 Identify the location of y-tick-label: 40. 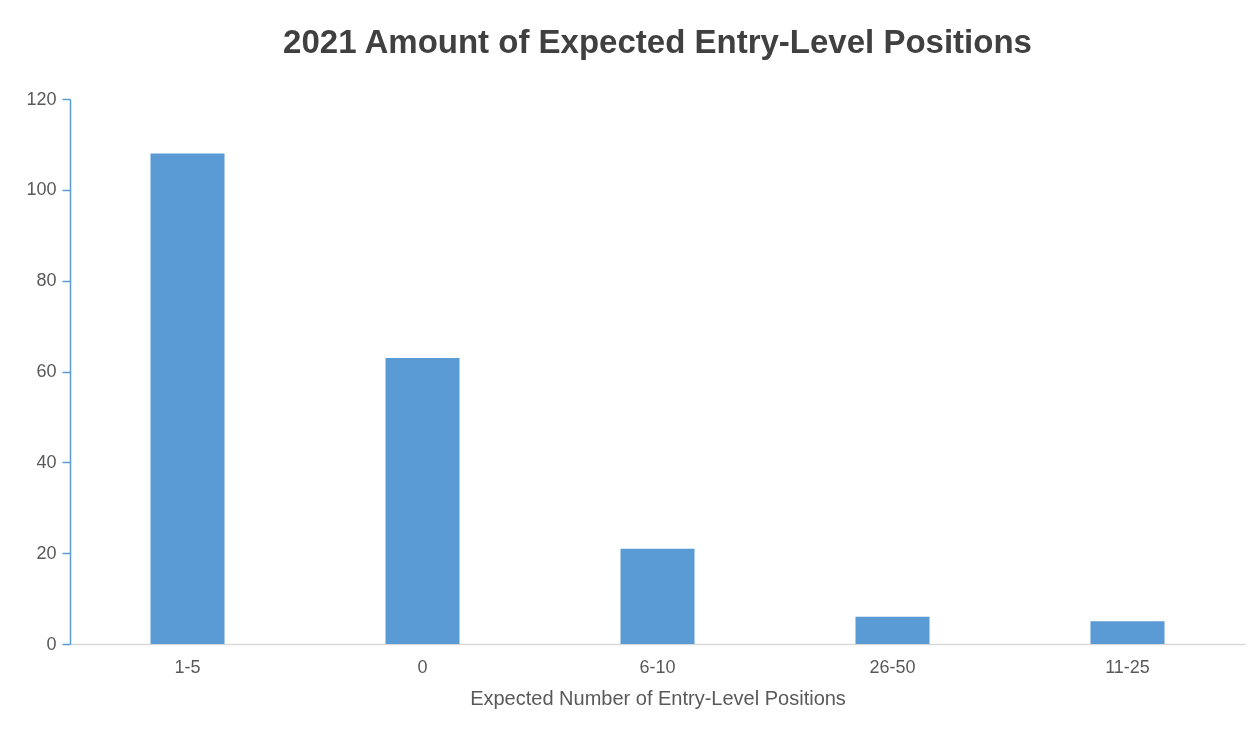
(46, 461).